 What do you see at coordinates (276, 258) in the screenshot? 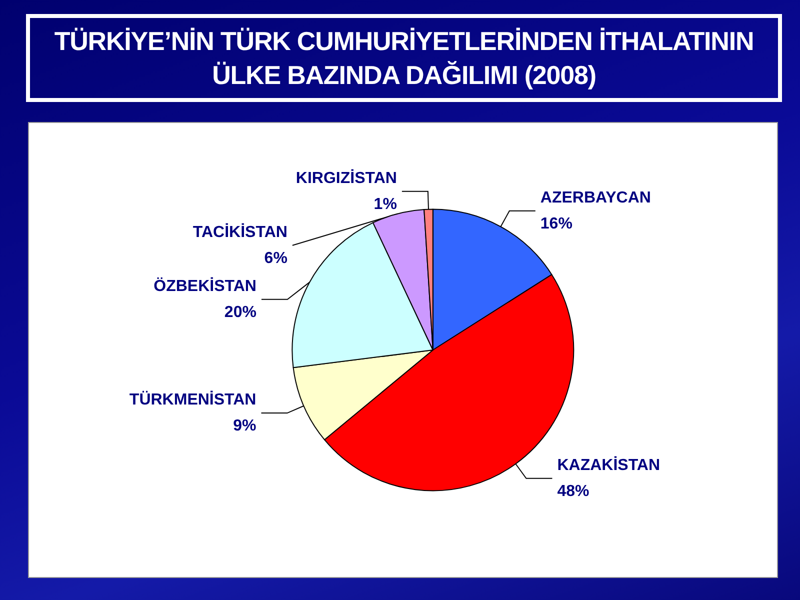
I see `data-label: 6%` at bounding box center [276, 258].